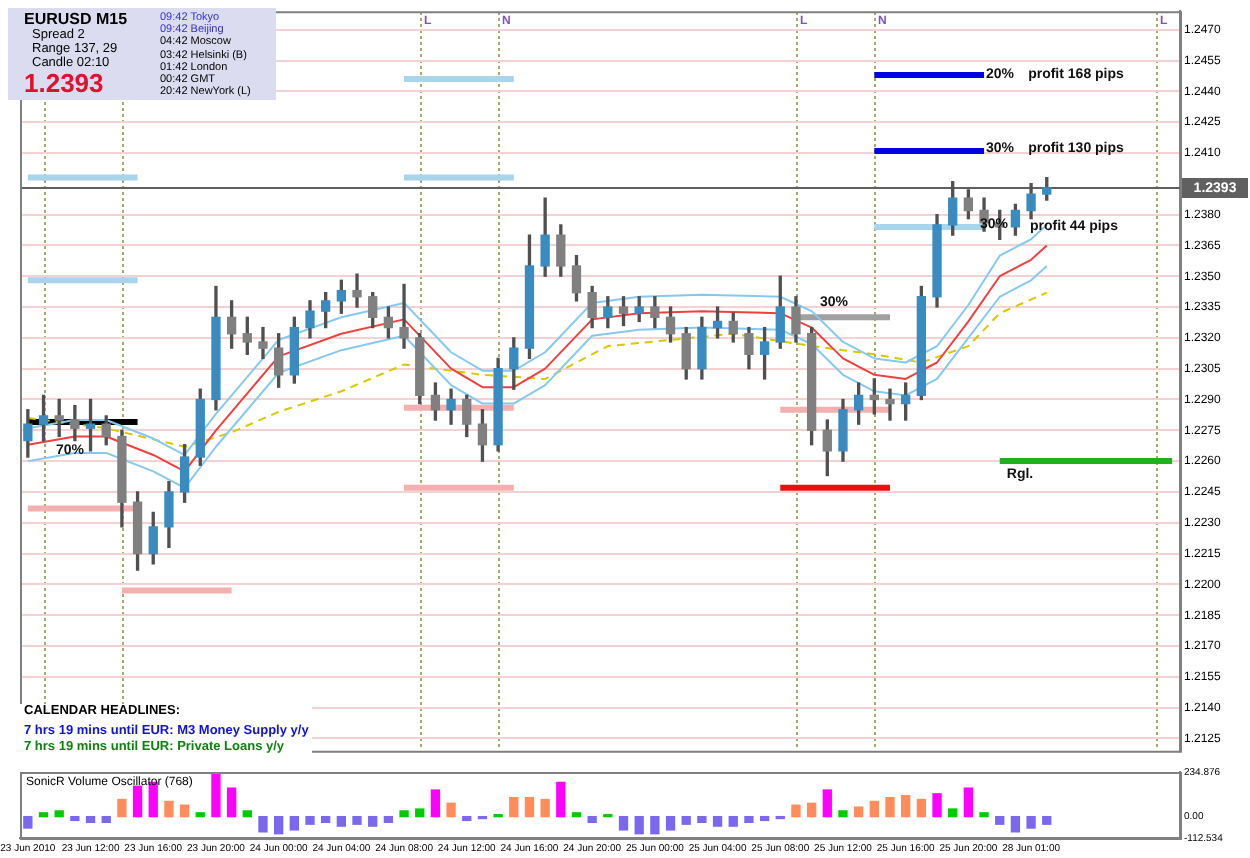 The width and height of the screenshot is (1250, 858). What do you see at coordinates (76, 19) in the screenshot?
I see `annotation: EURUSD M15` at bounding box center [76, 19].